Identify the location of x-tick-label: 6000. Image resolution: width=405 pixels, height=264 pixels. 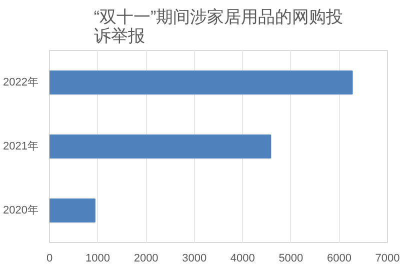
(339, 258).